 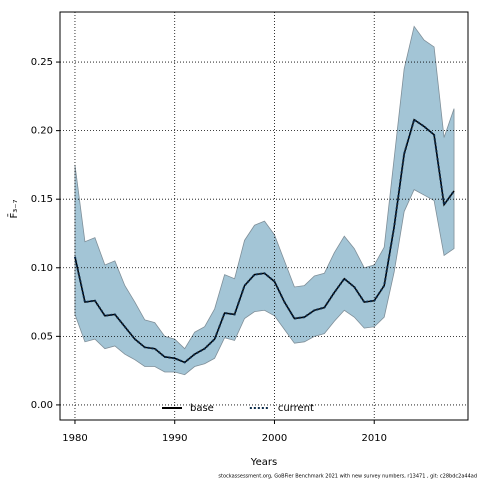 What do you see at coordinates (42, 268) in the screenshot?
I see `y-tick-label: 0.10` at bounding box center [42, 268].